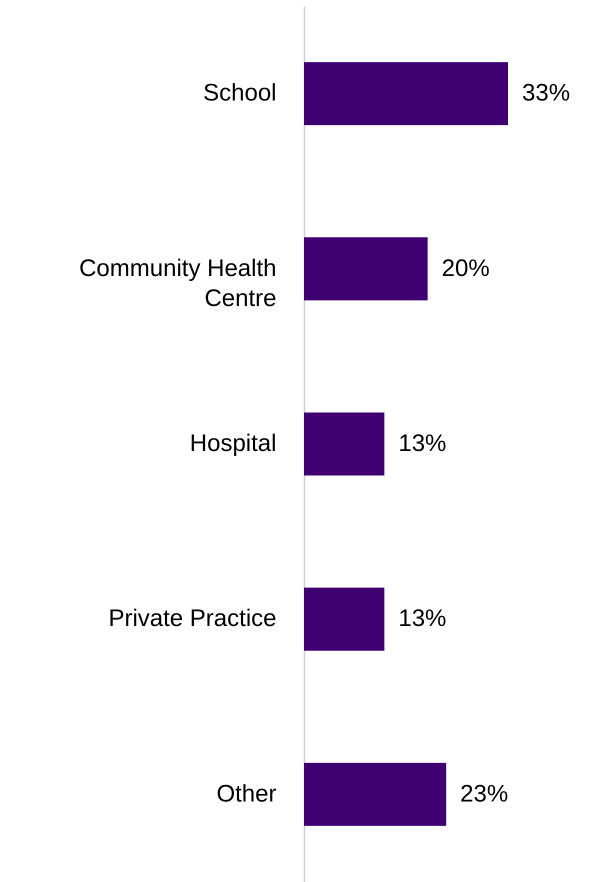 Image resolution: width=590 pixels, height=882 pixels. What do you see at coordinates (546, 93) in the screenshot?
I see `data-label: 33%` at bounding box center [546, 93].